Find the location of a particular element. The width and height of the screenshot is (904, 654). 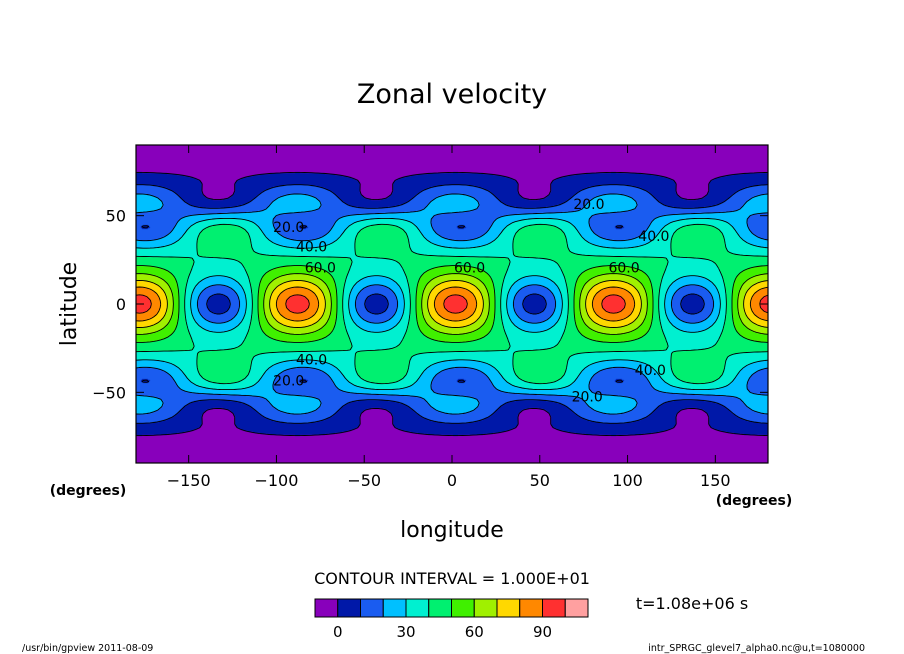

x-tick-label: −50 is located at coordinates (364, 480).